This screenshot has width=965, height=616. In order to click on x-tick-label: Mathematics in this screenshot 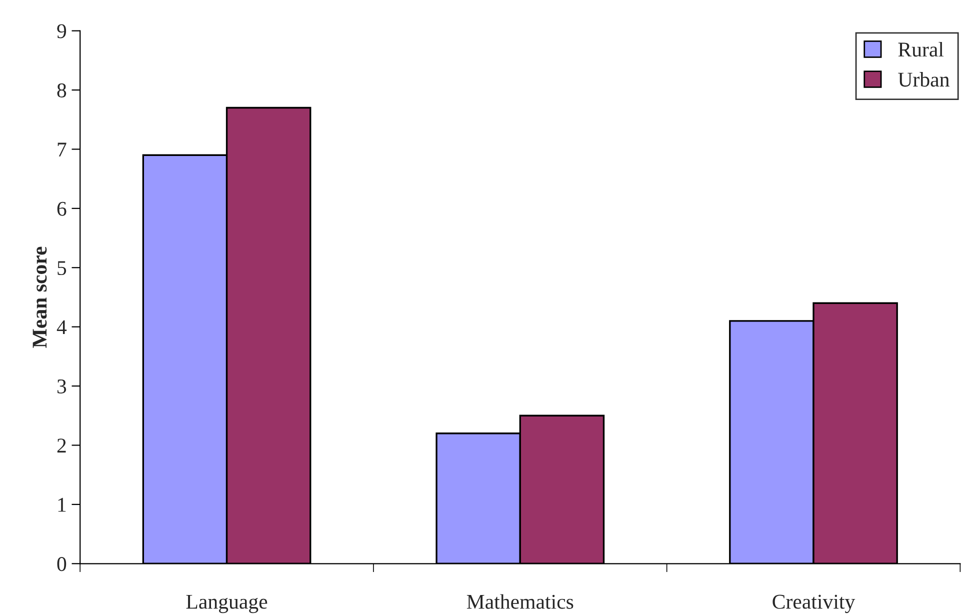, I will do `click(520, 601)`.